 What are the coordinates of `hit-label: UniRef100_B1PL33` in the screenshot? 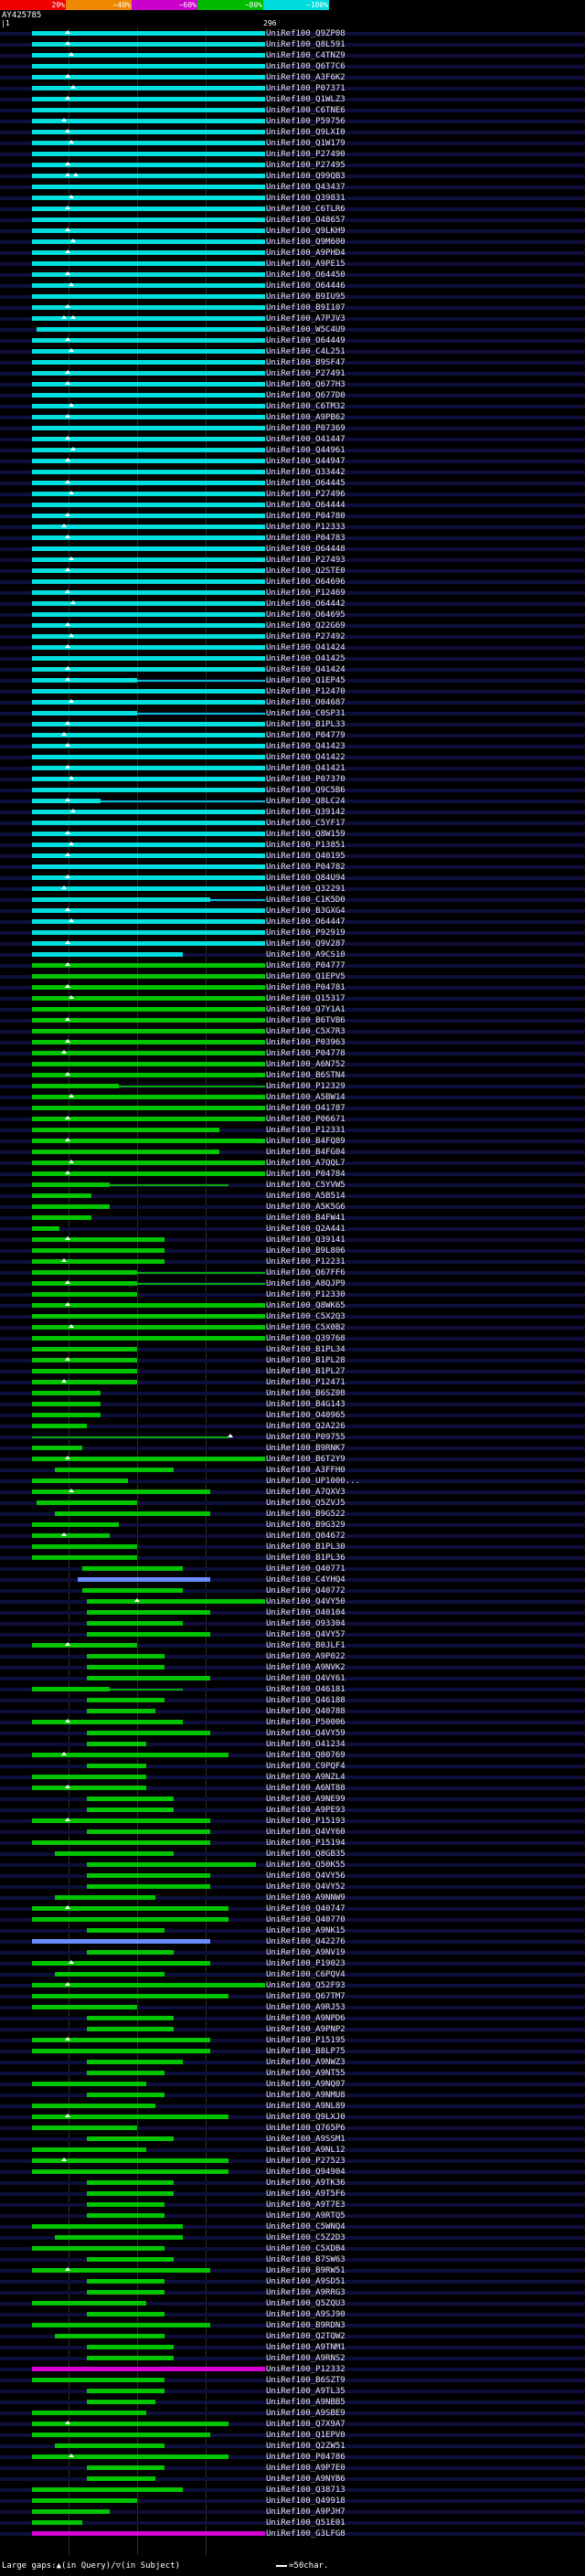 It's located at (306, 724).